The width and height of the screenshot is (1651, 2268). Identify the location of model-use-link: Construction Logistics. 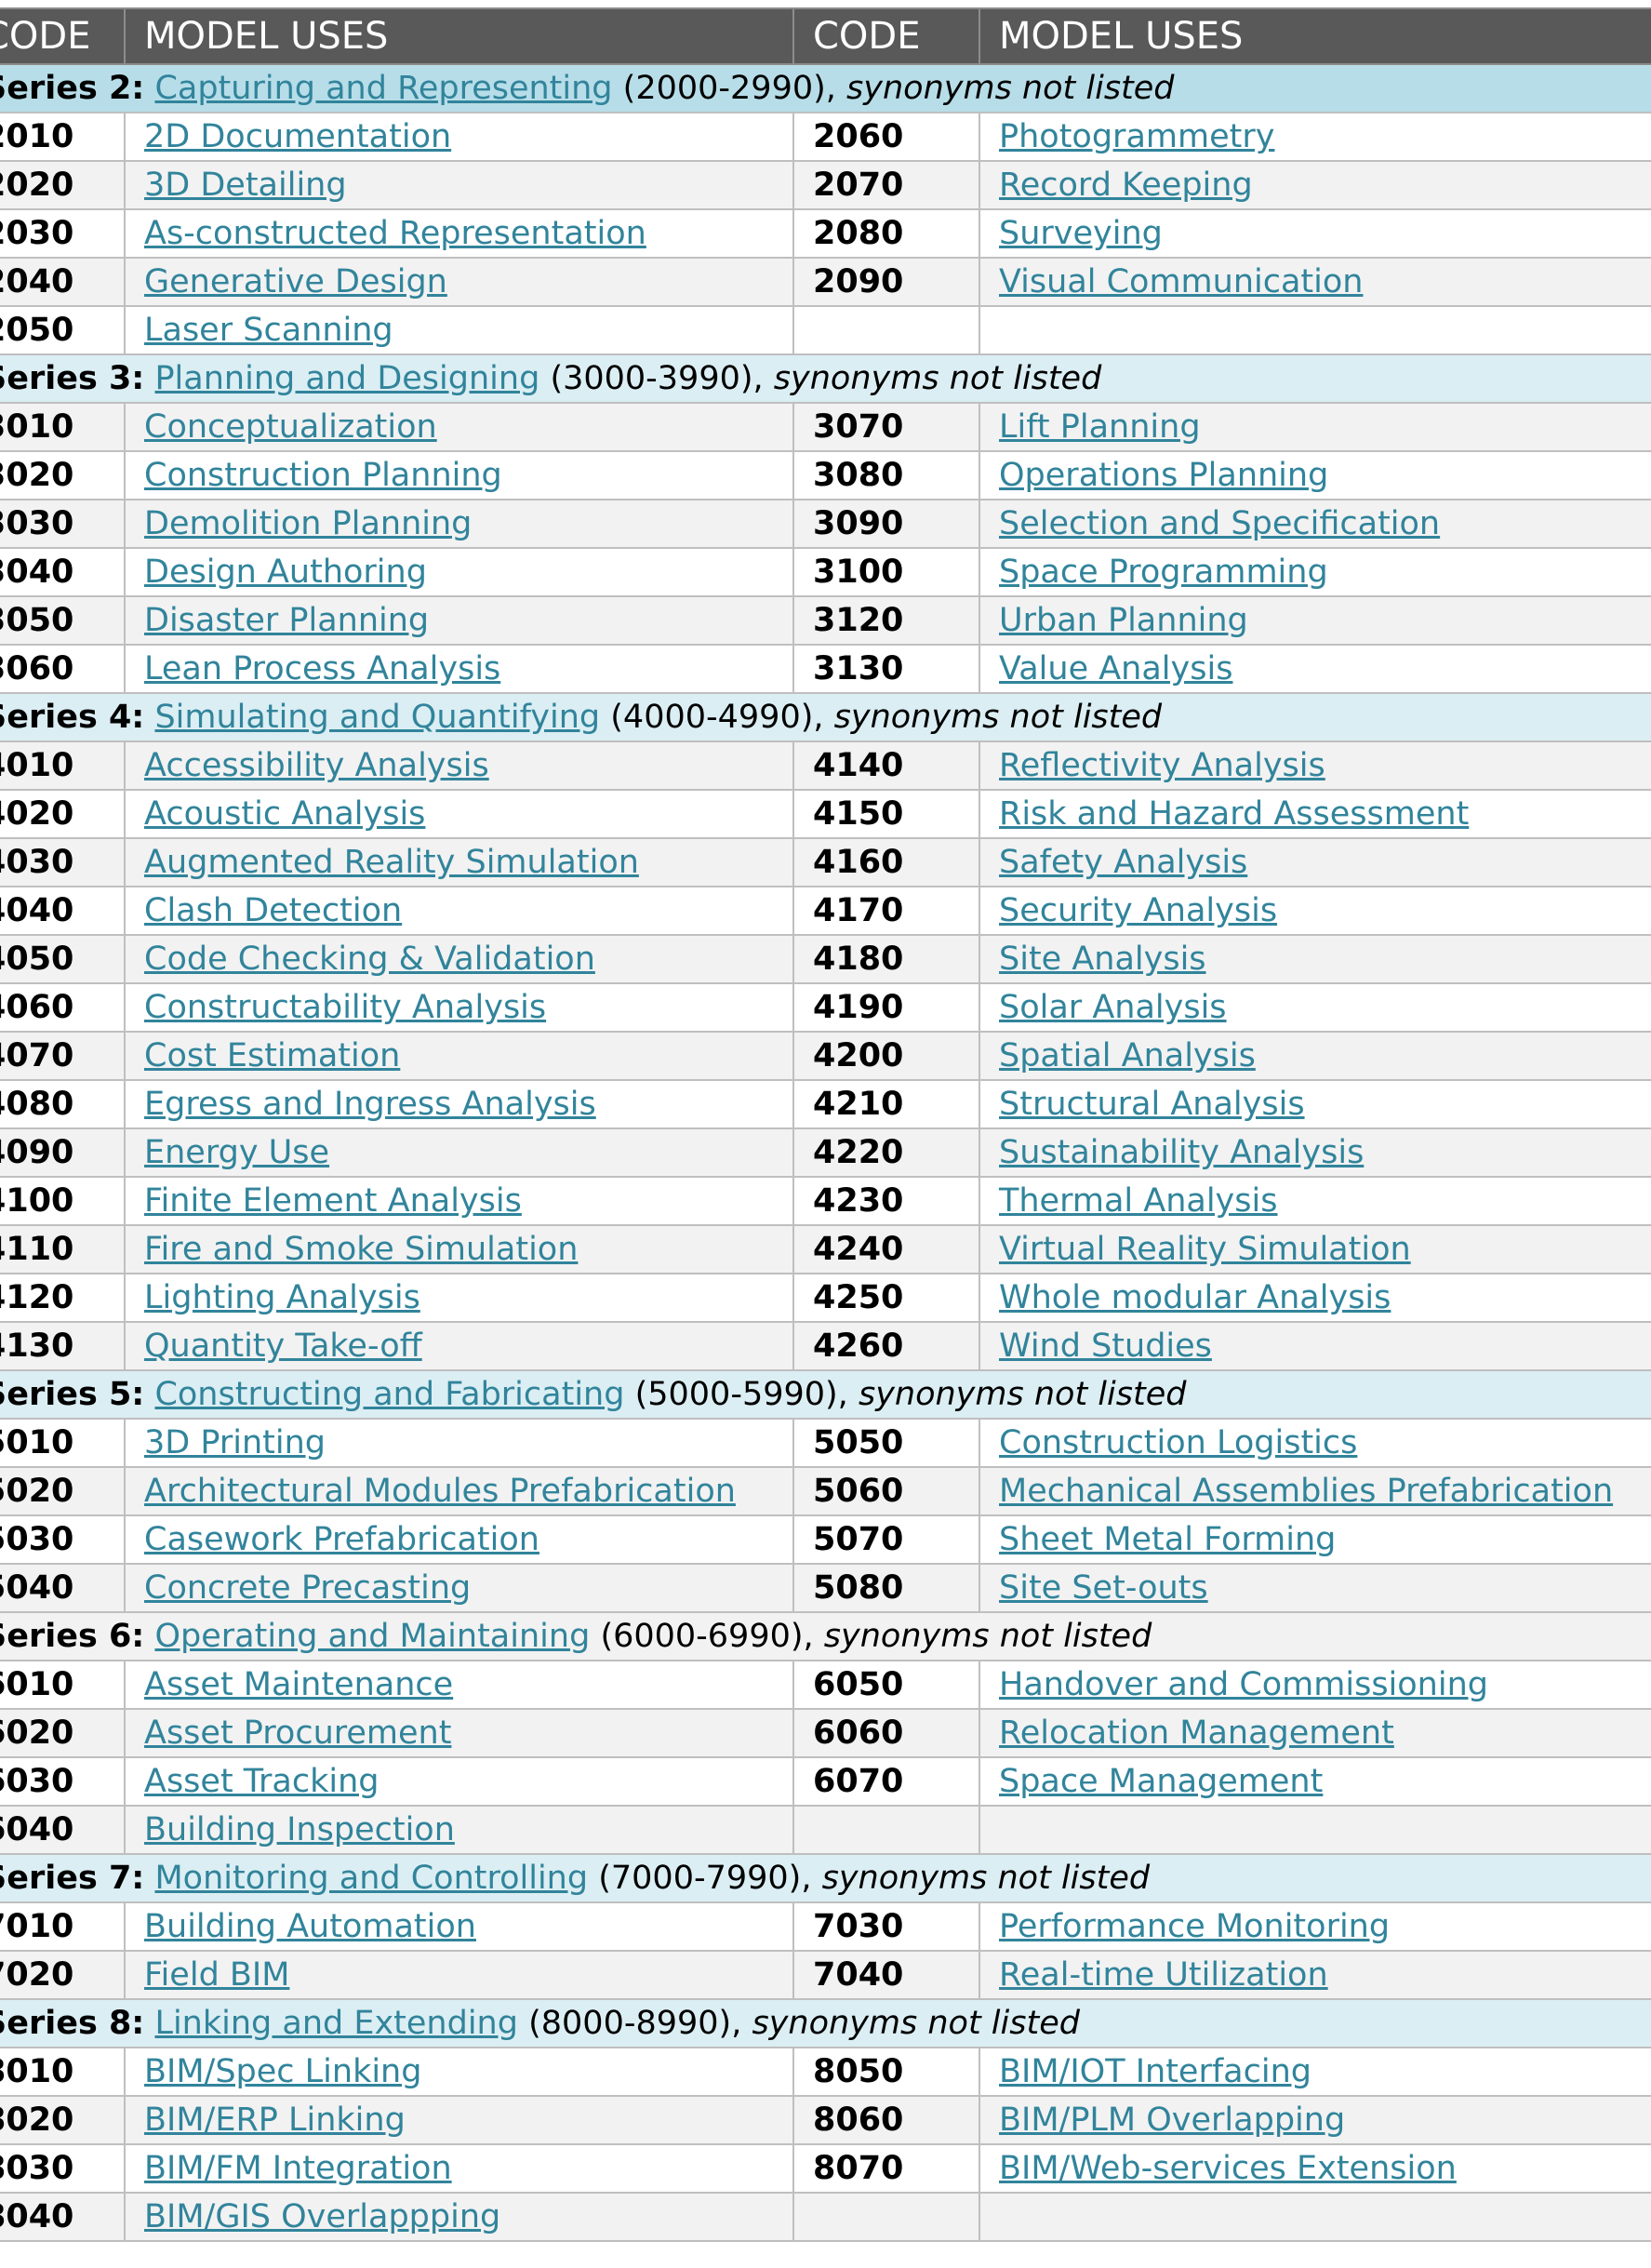
(1178, 1443).